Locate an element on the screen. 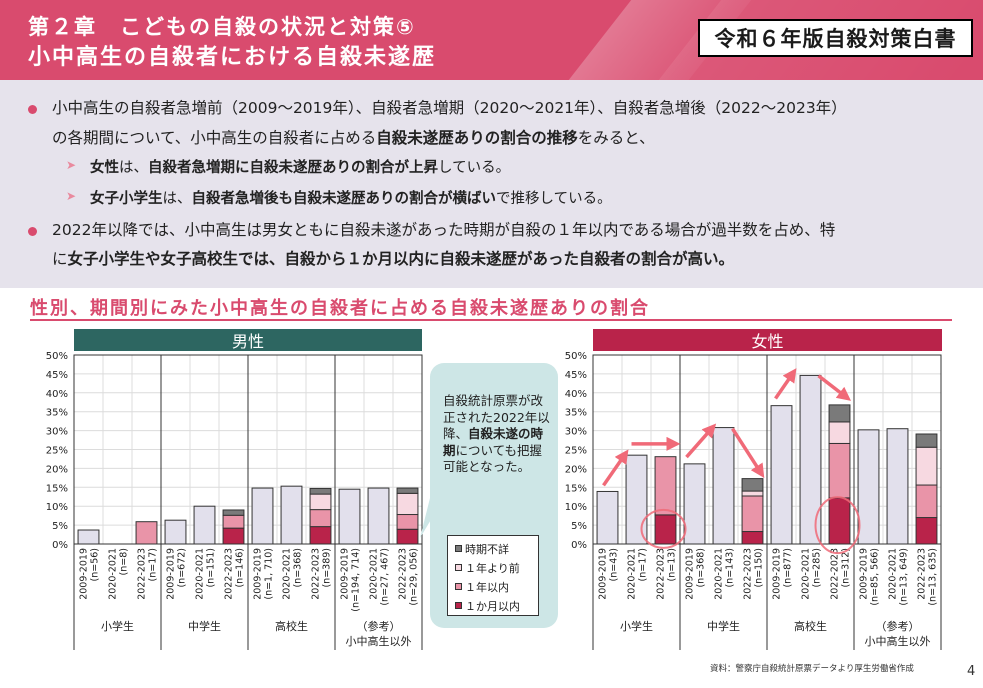  section-divider is located at coordinates (491, 320).